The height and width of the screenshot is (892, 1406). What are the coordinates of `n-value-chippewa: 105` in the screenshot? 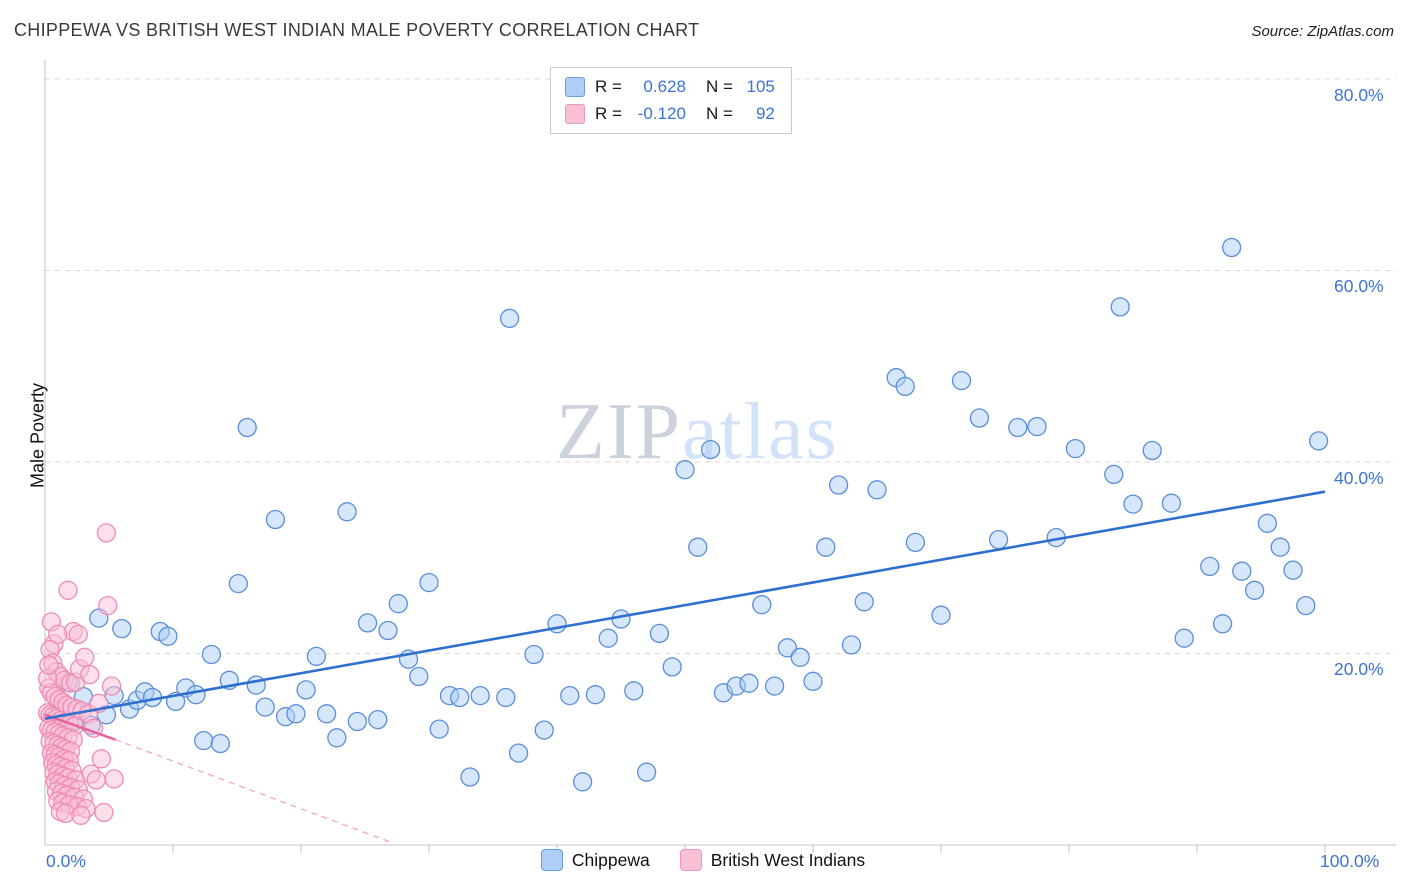 It's located at (760, 86).